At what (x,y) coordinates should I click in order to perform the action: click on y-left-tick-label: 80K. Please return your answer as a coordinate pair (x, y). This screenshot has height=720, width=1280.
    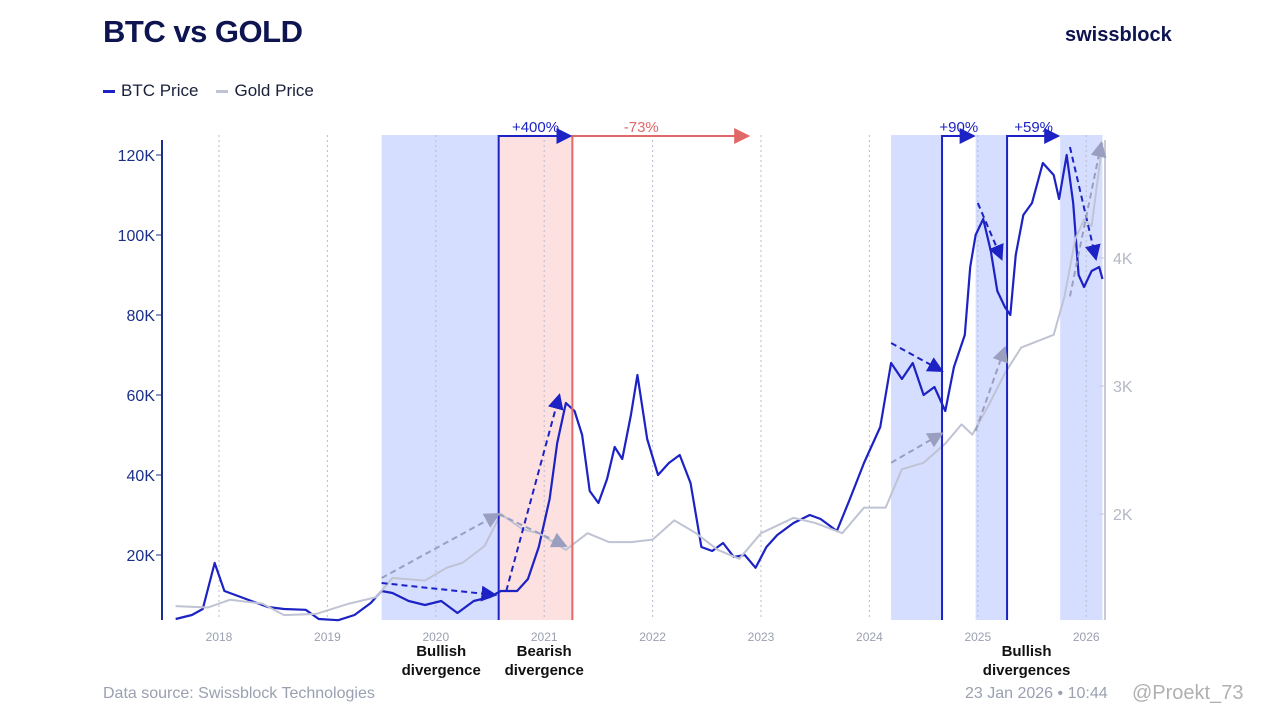
    Looking at the image, I should click on (141, 316).